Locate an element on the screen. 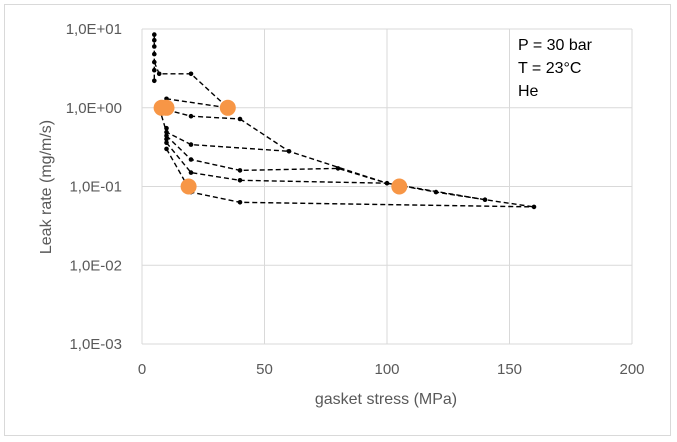 Image resolution: width=677 pixels, height=442 pixels. y-tick-label: 1,0E-01 is located at coordinates (95, 187).